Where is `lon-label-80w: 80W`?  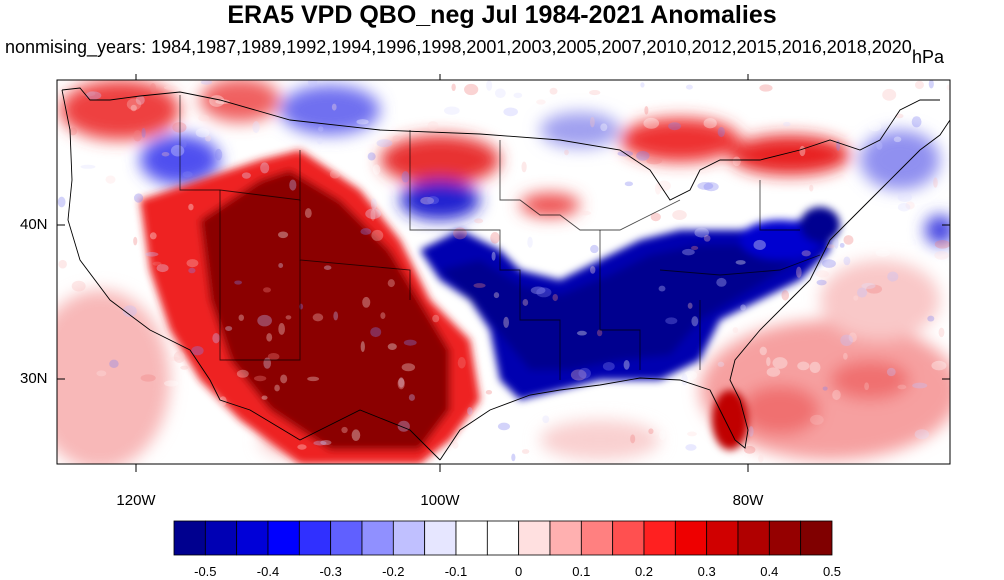
lon-label-80w: 80W is located at coordinates (748, 500).